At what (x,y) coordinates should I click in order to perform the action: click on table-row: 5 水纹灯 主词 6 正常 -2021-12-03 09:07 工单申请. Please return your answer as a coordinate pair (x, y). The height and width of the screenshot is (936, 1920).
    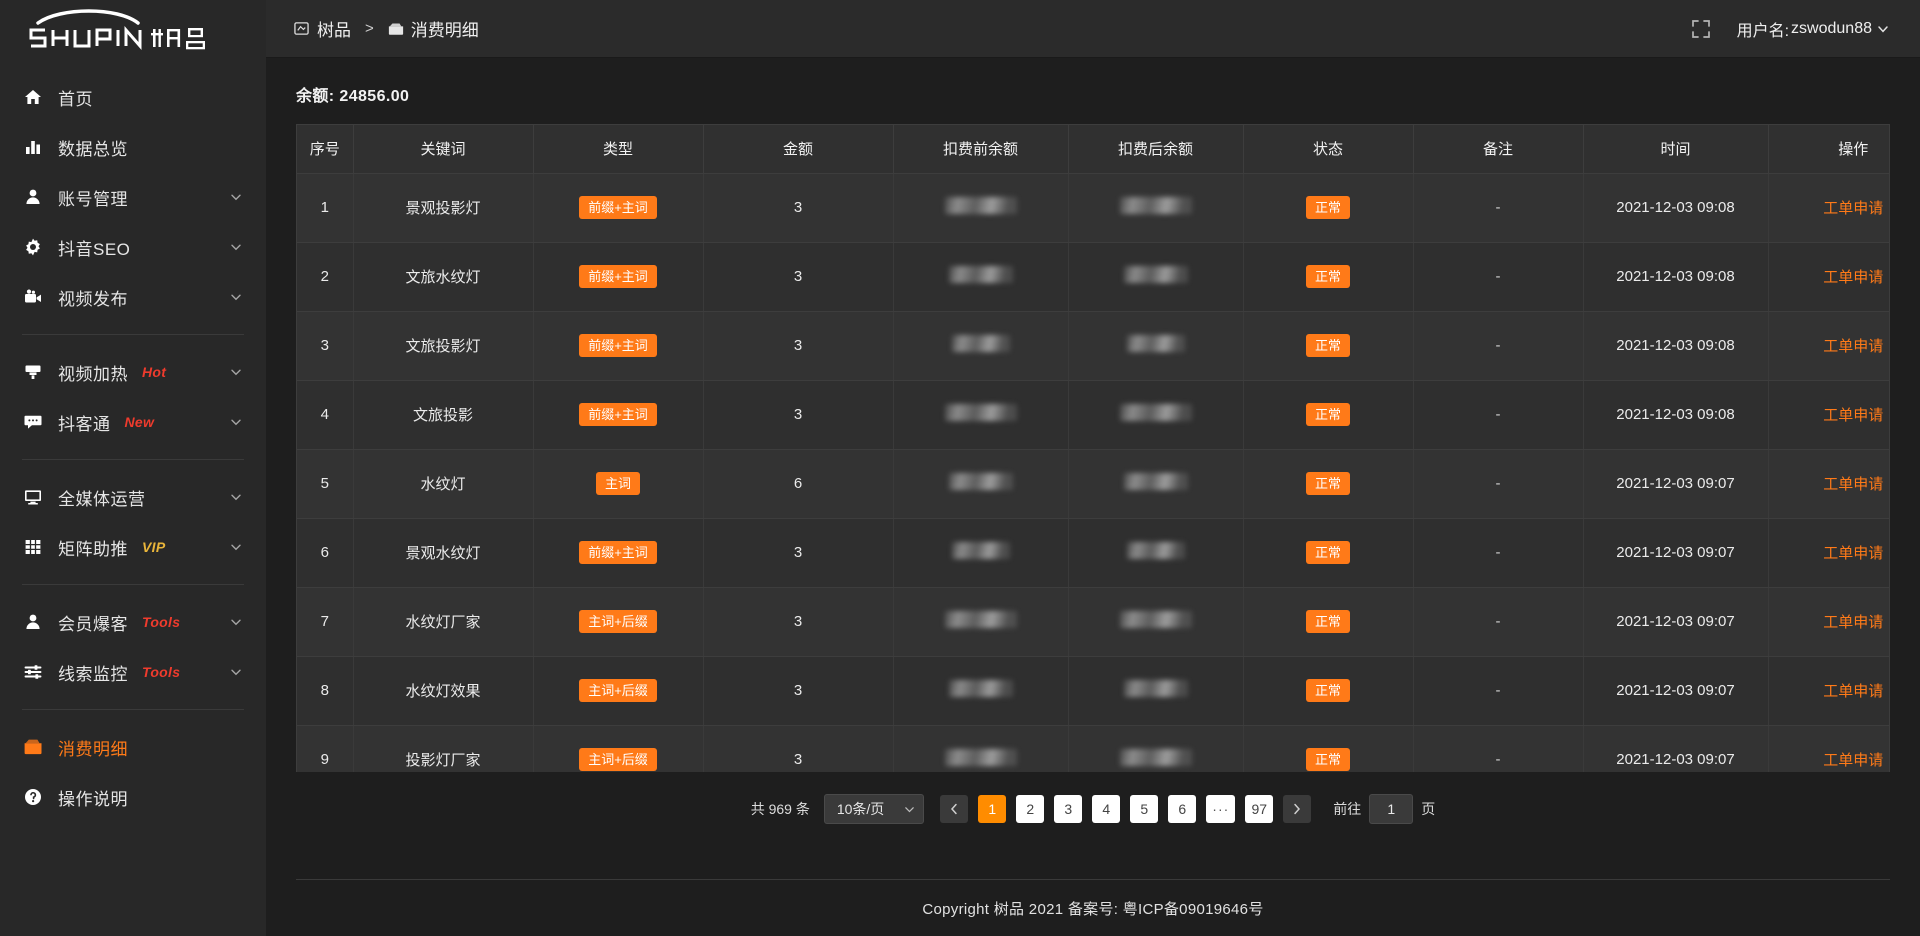
    Looking at the image, I should click on (1093, 484).